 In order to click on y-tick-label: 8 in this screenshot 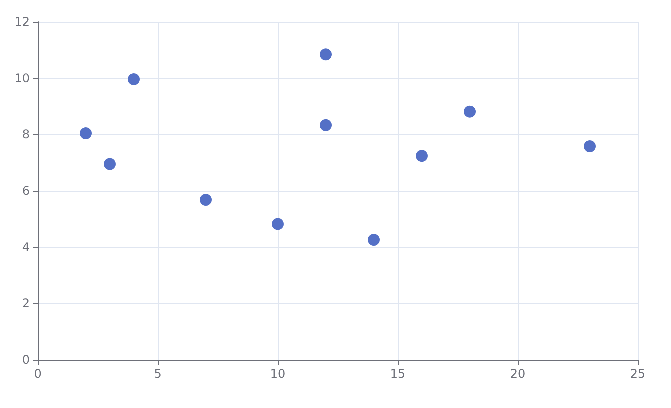, I will do `click(26, 135)`.